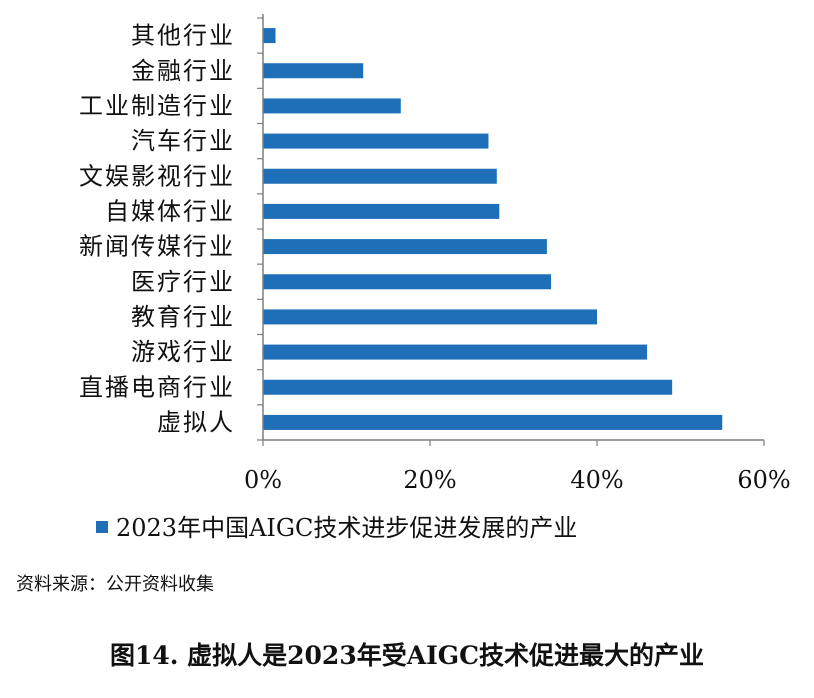 The image size is (814, 698). Describe the element at coordinates (517, 467) in the screenshot. I see `x-axis-ticks: 0% 20% 40% 60%` at that location.